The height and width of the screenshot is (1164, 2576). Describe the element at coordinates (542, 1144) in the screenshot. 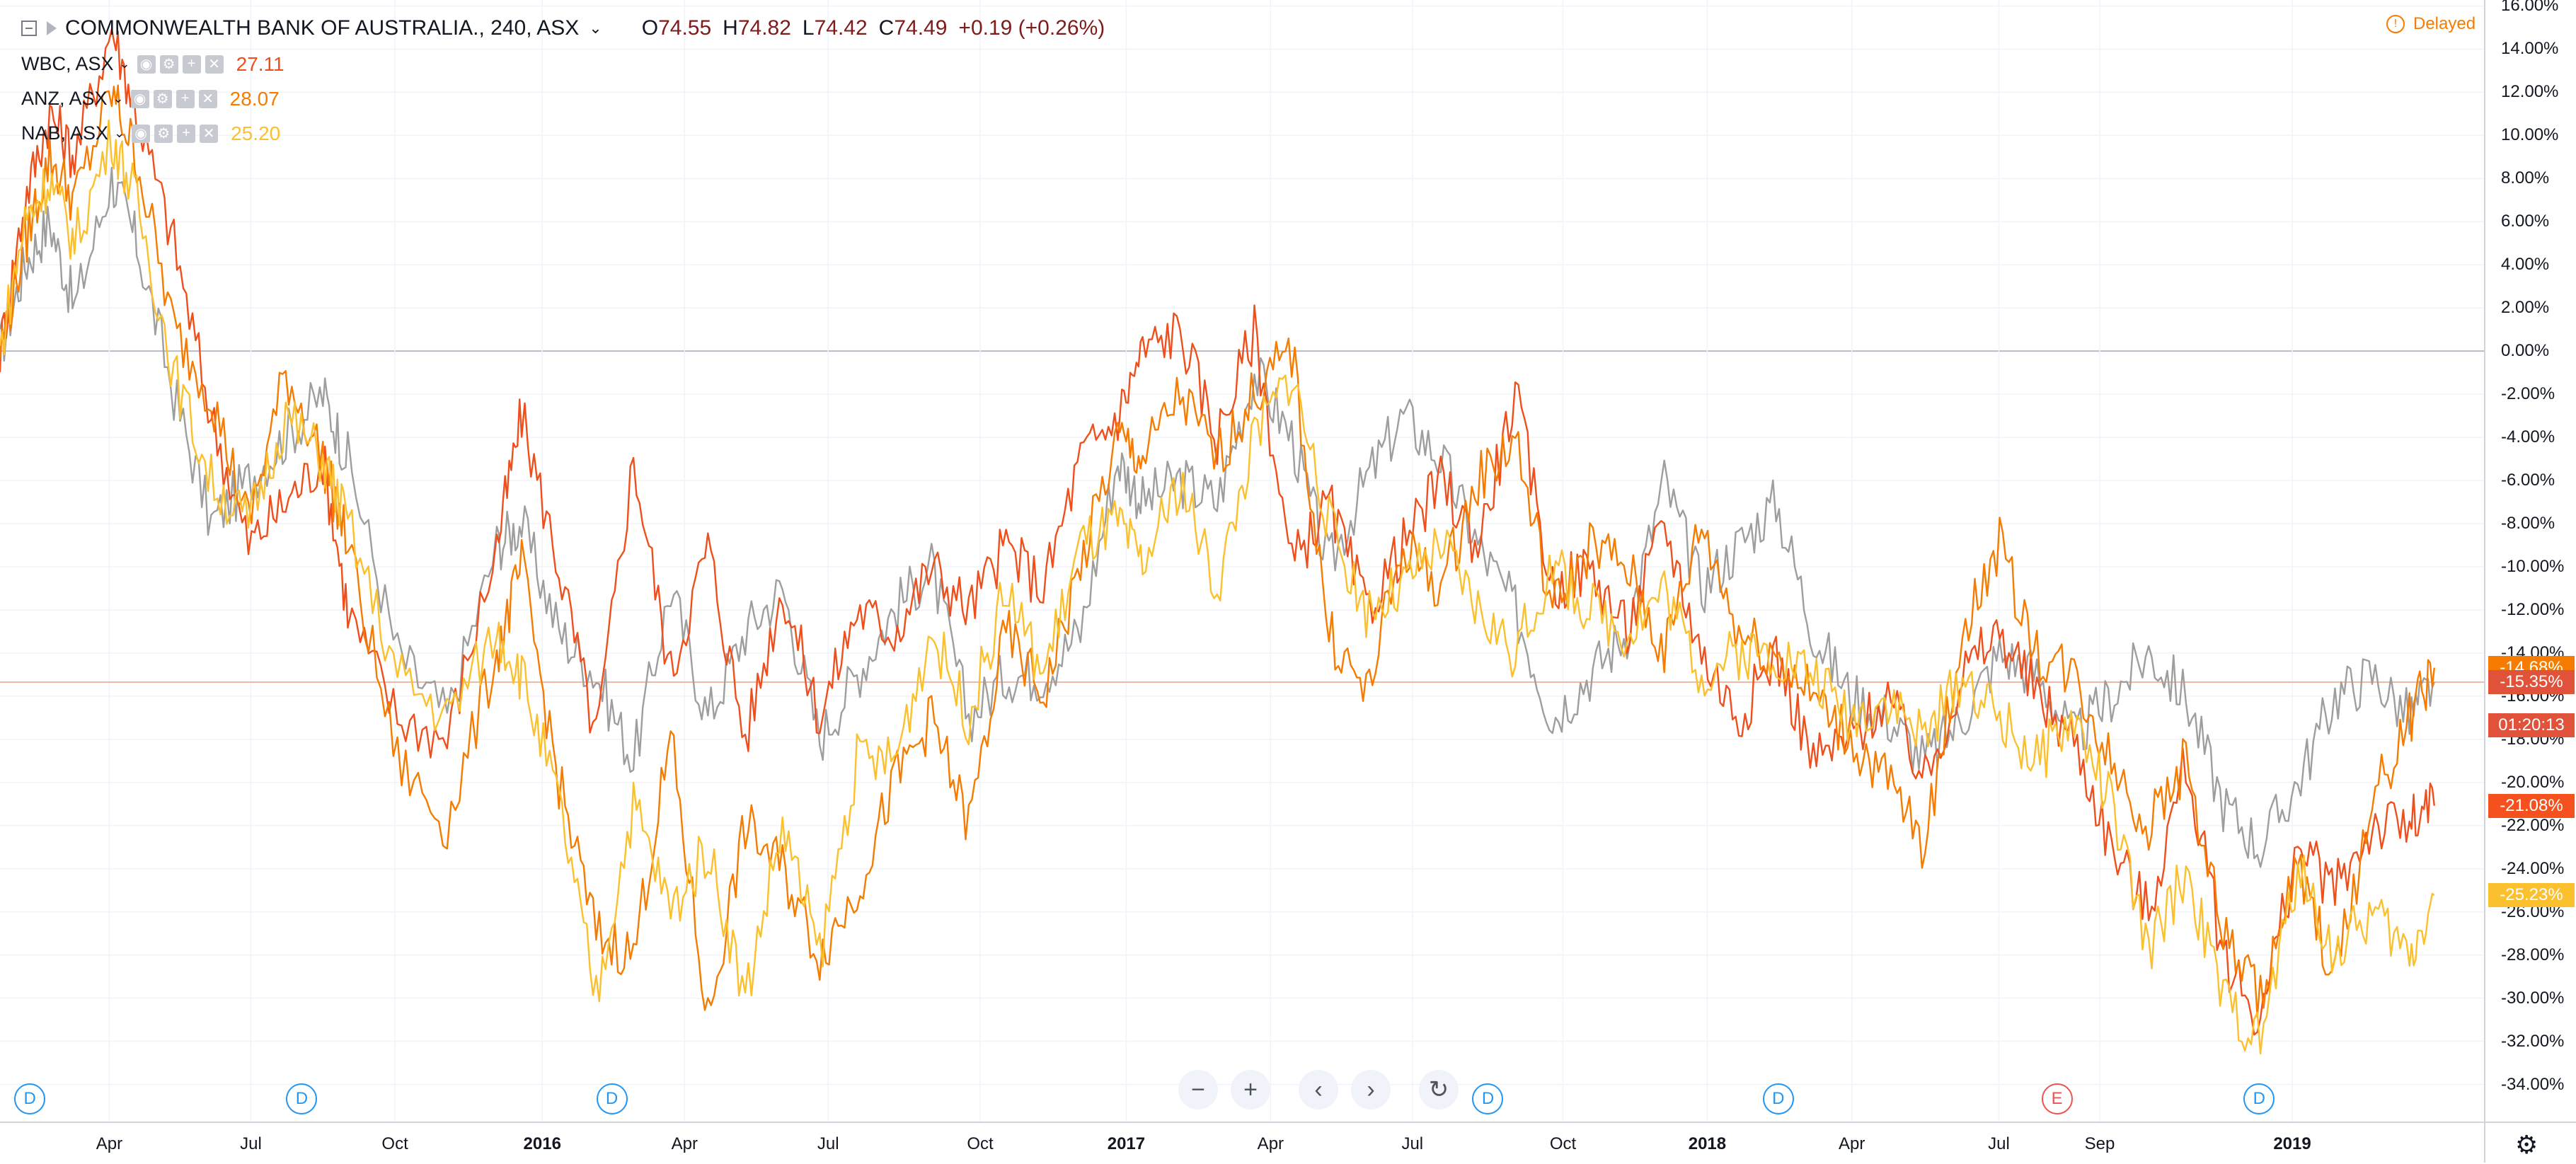

I see `x-tick-label: 2016` at that location.